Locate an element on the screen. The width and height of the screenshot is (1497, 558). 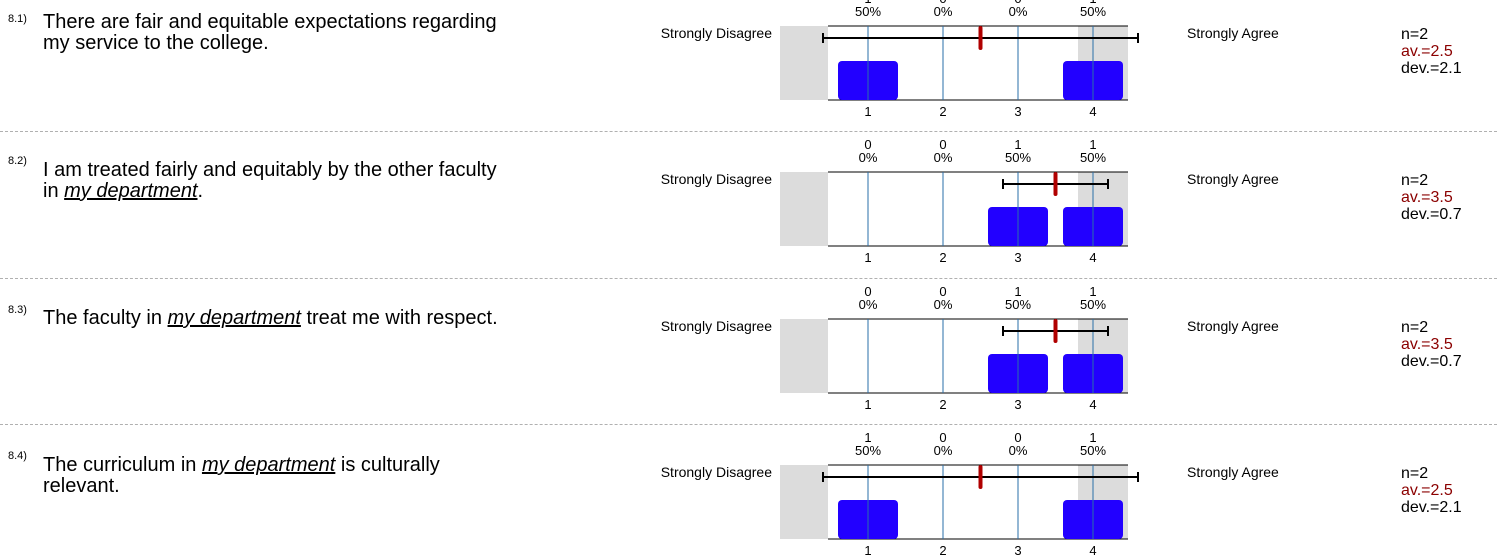
question-number: 8.2) is located at coordinates (17, 161).